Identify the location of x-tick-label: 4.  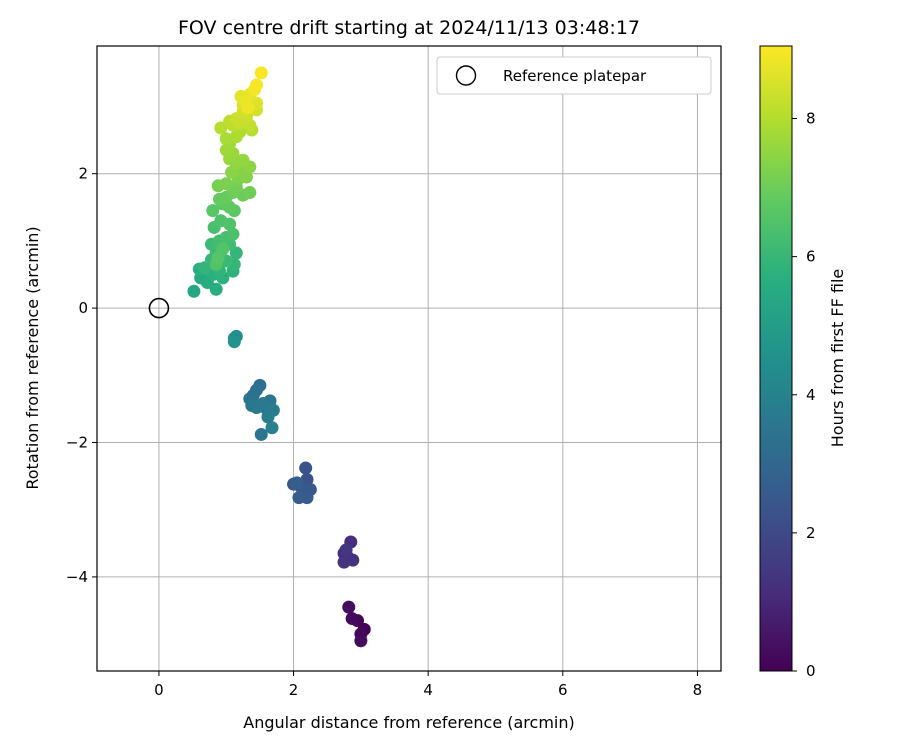
(428, 690).